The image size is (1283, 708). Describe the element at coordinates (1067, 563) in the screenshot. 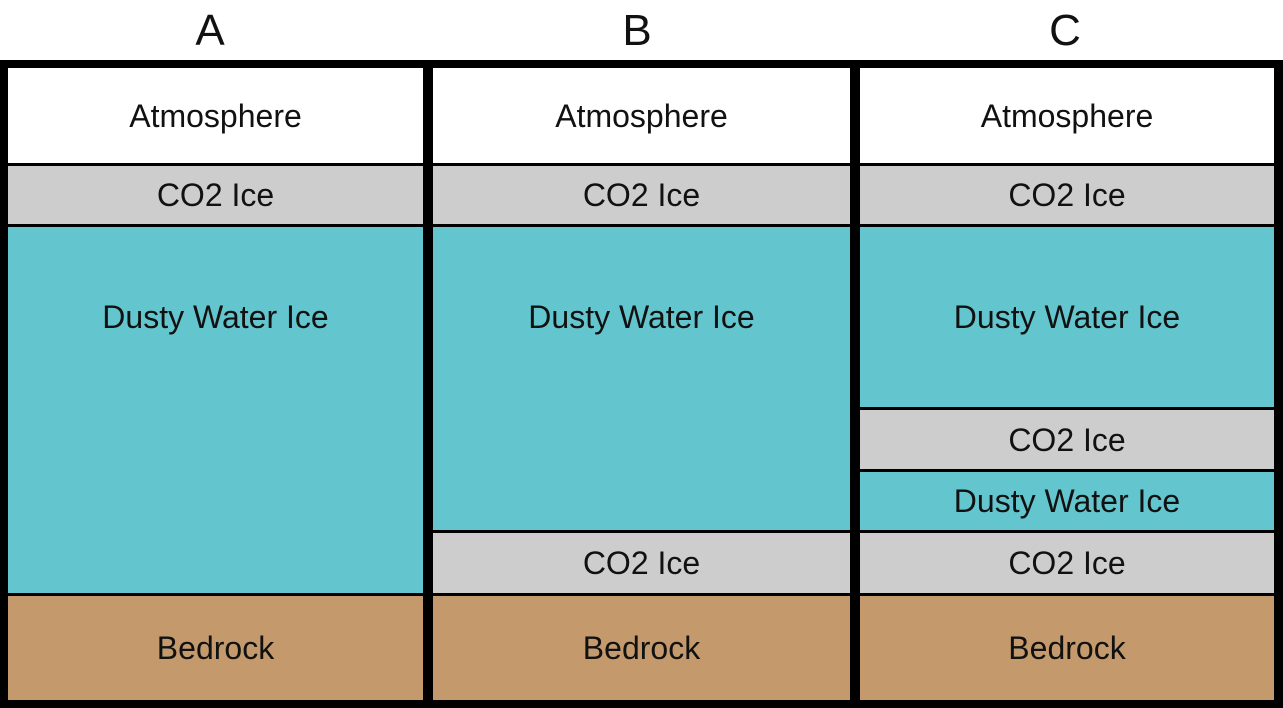

I see `column-c-lower-co2-ice-layer: CO2 Ice` at that location.